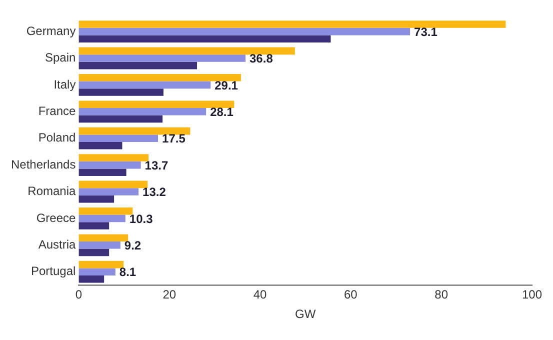  Describe the element at coordinates (169, 295) in the screenshot. I see `x-tick-label: 20` at that location.